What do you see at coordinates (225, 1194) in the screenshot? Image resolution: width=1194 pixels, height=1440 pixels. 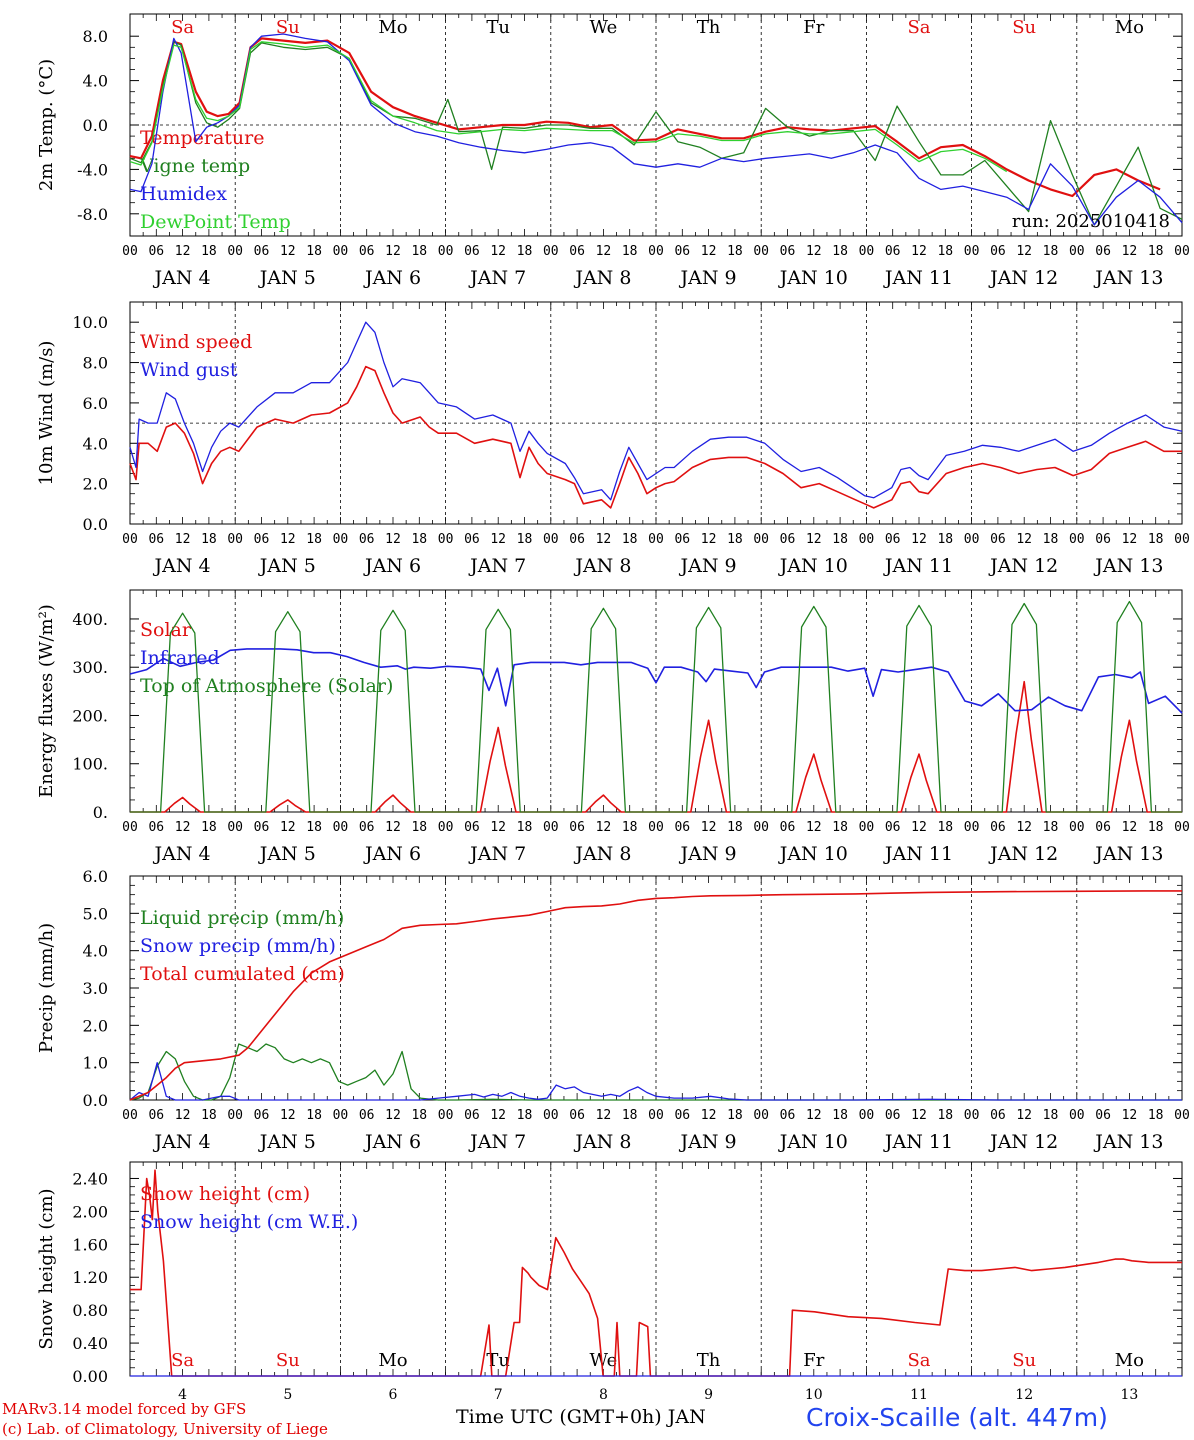 I see `legend-entry: Snow height (cm)` at bounding box center [225, 1194].